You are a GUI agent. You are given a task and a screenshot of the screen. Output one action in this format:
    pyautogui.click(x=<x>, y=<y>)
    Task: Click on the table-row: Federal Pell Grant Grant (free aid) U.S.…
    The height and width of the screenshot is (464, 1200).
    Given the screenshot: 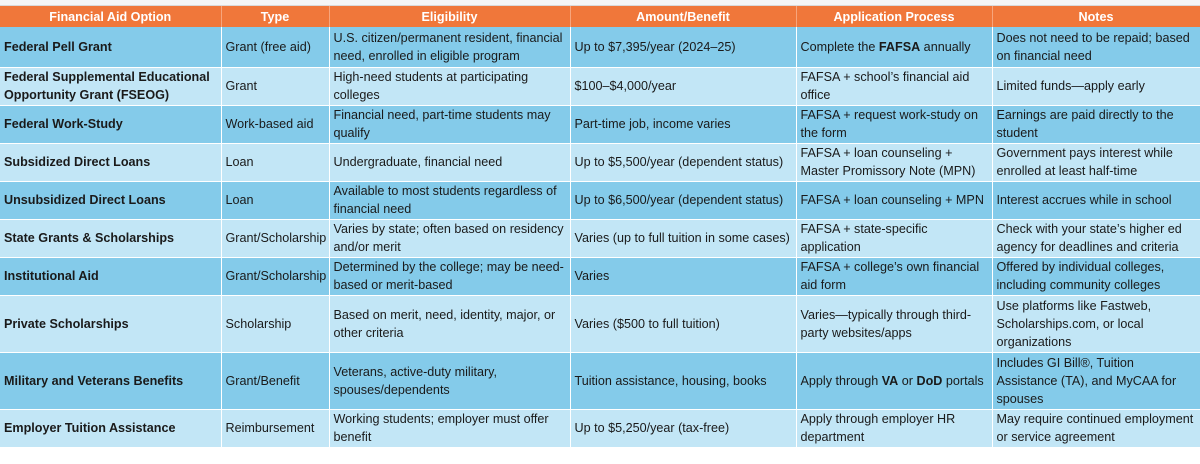 What is the action you would take?
    pyautogui.click(x=600, y=47)
    